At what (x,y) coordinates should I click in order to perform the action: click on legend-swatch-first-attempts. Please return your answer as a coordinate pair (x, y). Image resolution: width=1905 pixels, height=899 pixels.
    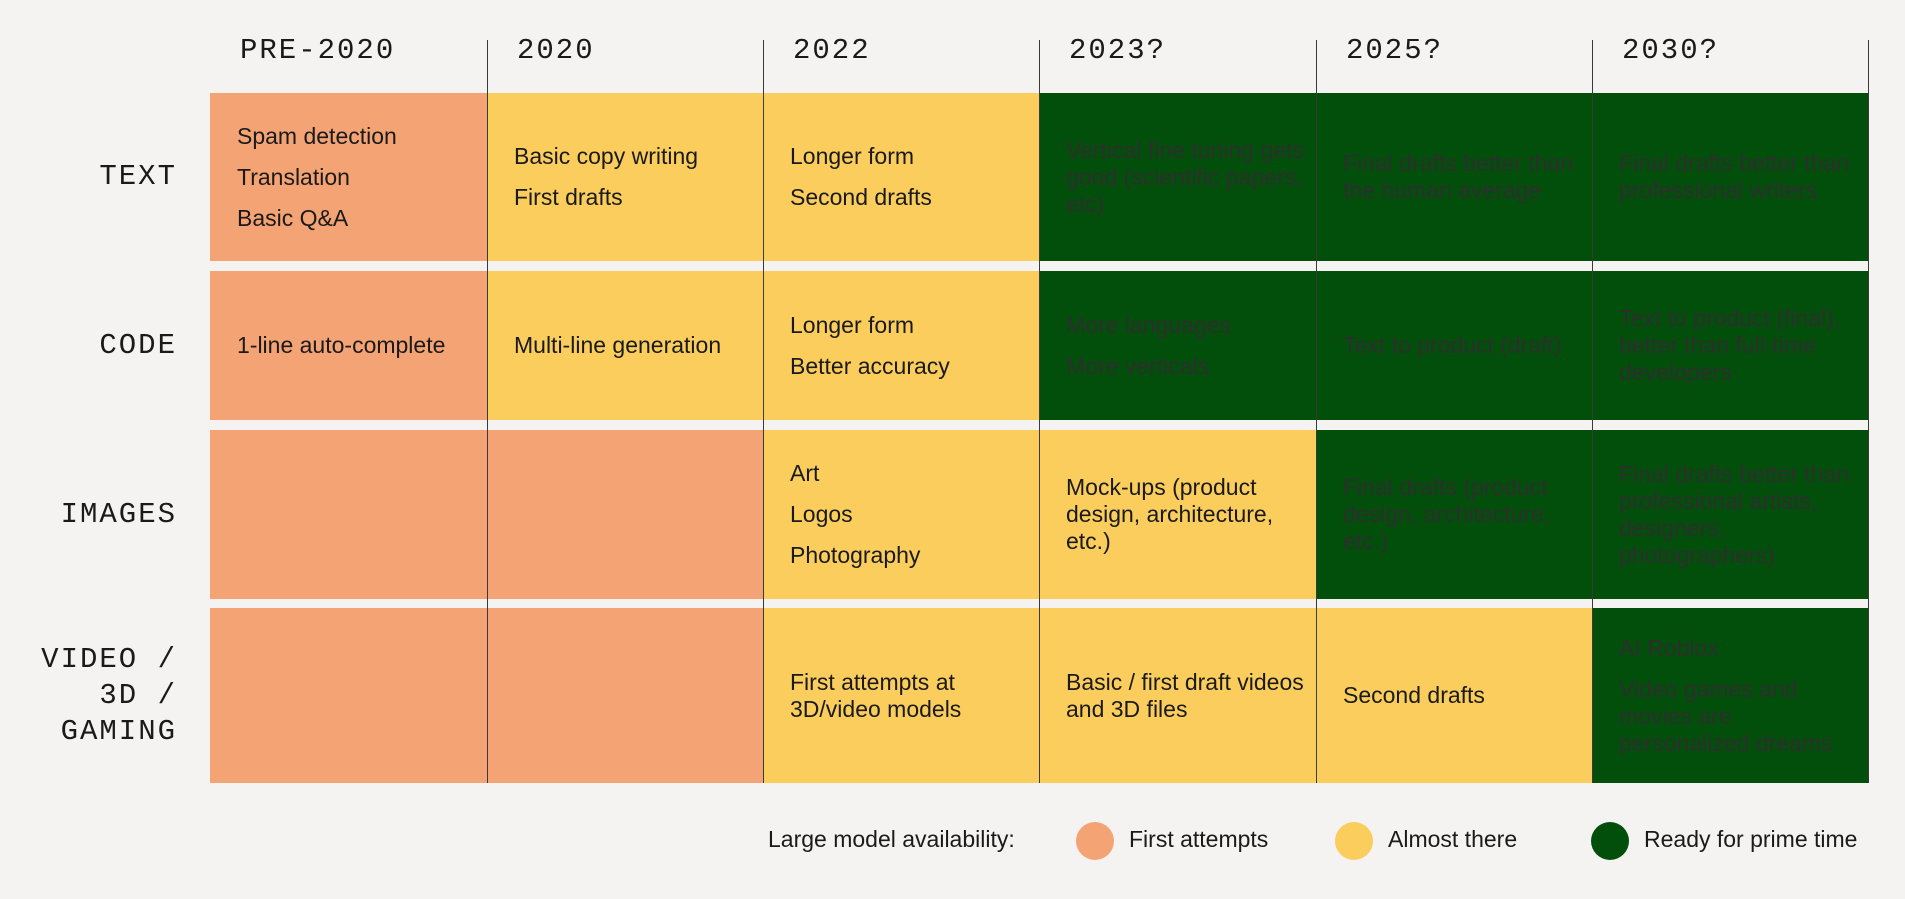
    Looking at the image, I should click on (1095, 841).